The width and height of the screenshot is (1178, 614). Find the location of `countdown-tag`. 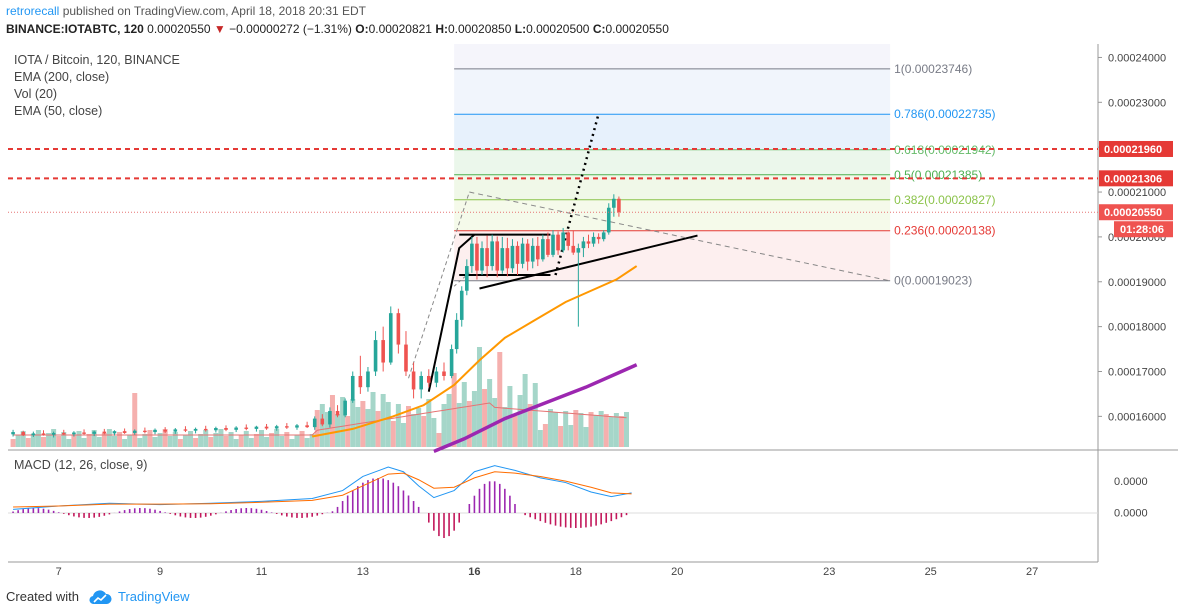

countdown-tag is located at coordinates (1143, 229).